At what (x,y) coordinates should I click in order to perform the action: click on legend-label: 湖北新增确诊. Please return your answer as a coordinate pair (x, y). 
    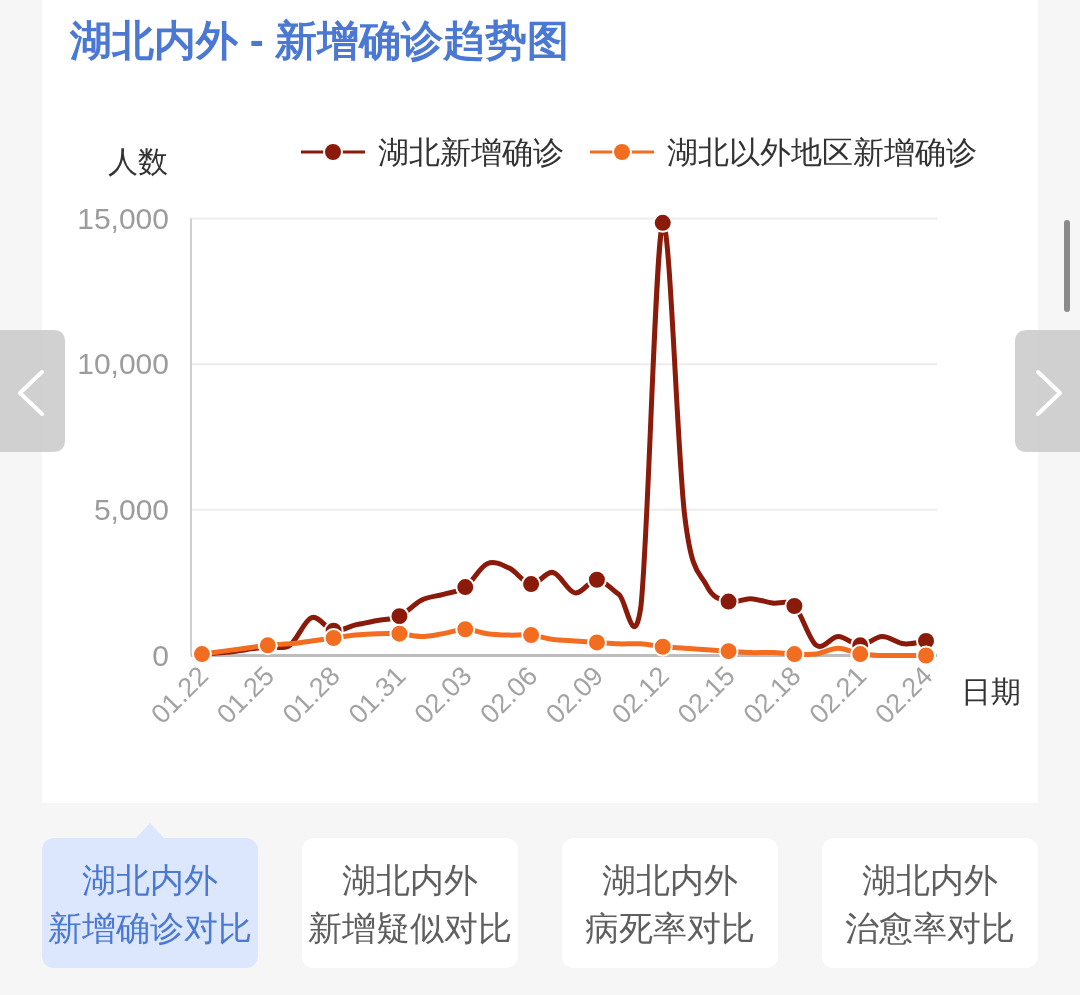
    Looking at the image, I should click on (471, 152).